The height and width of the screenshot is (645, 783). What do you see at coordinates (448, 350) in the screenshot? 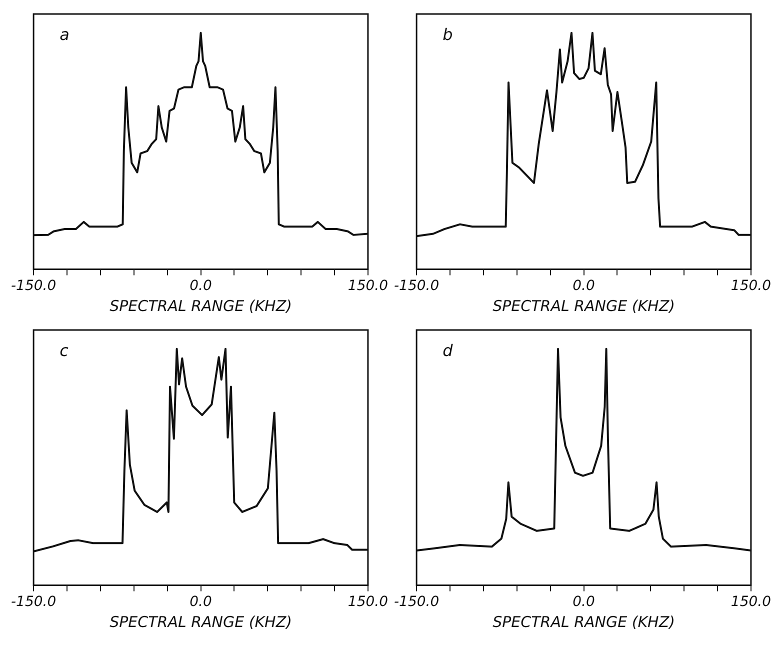
I see `annotation: d` at bounding box center [448, 350].